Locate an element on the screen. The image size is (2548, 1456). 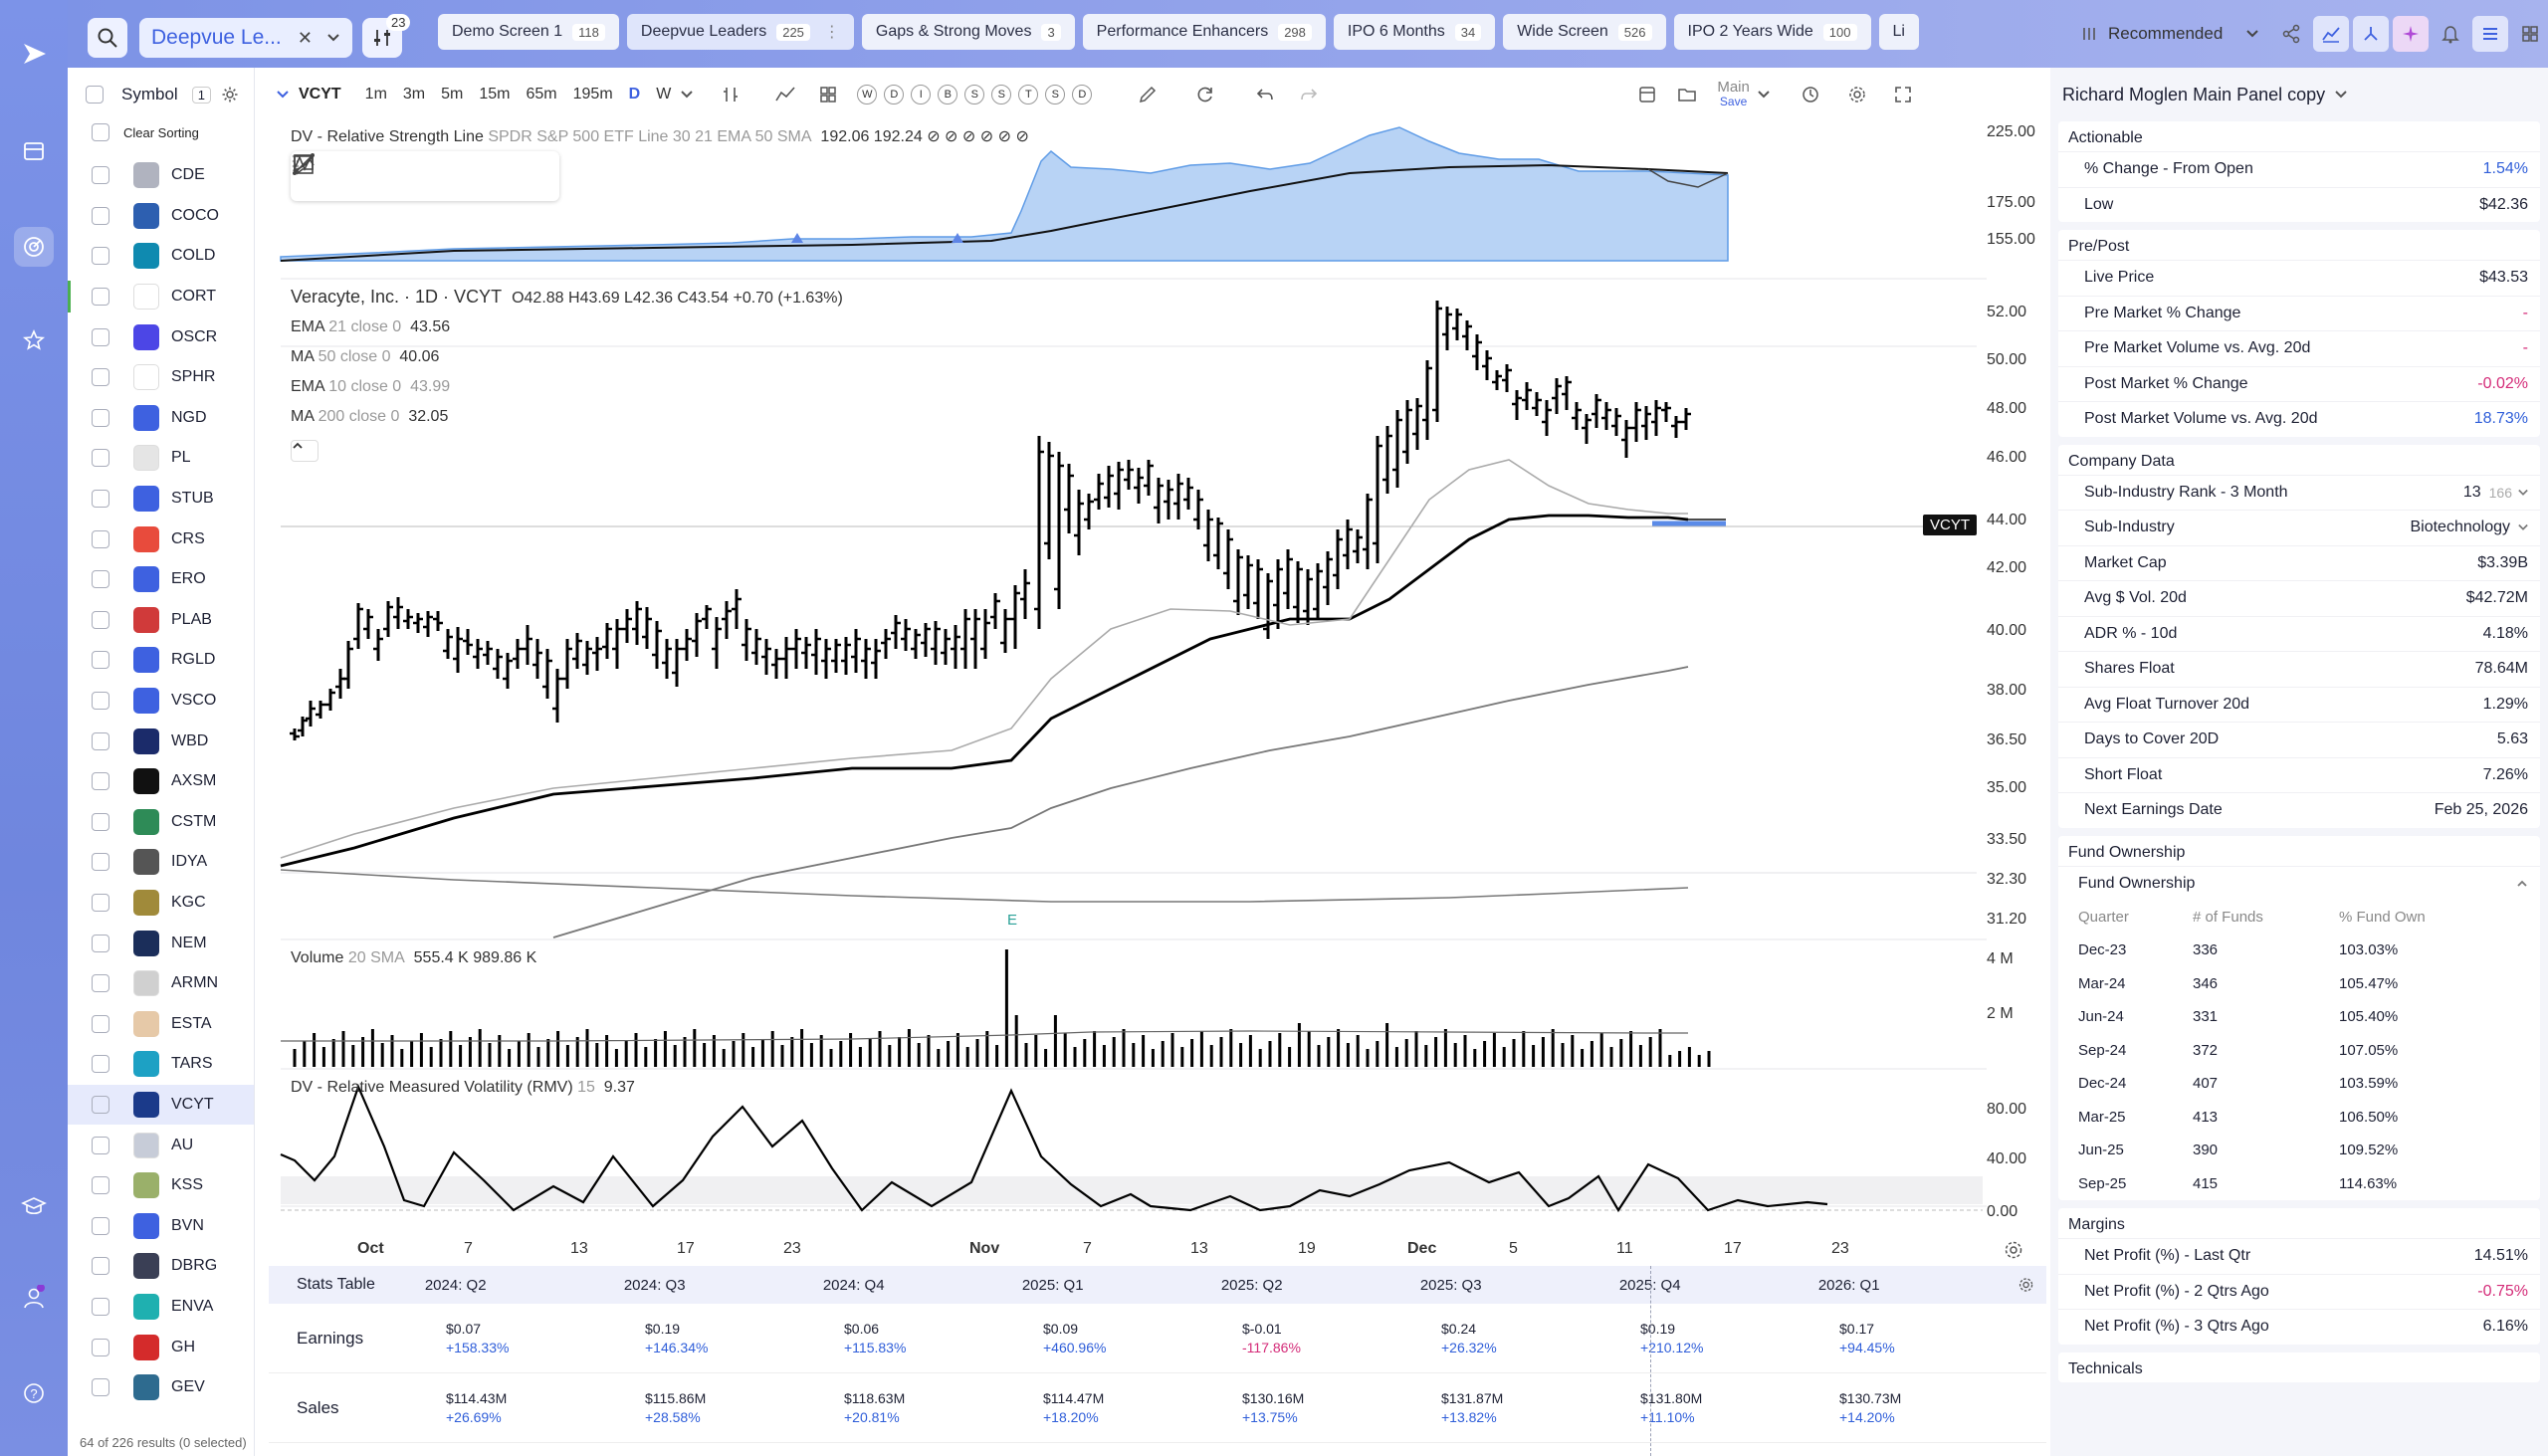
pattern-tool-icon is located at coordinates (304, 164).